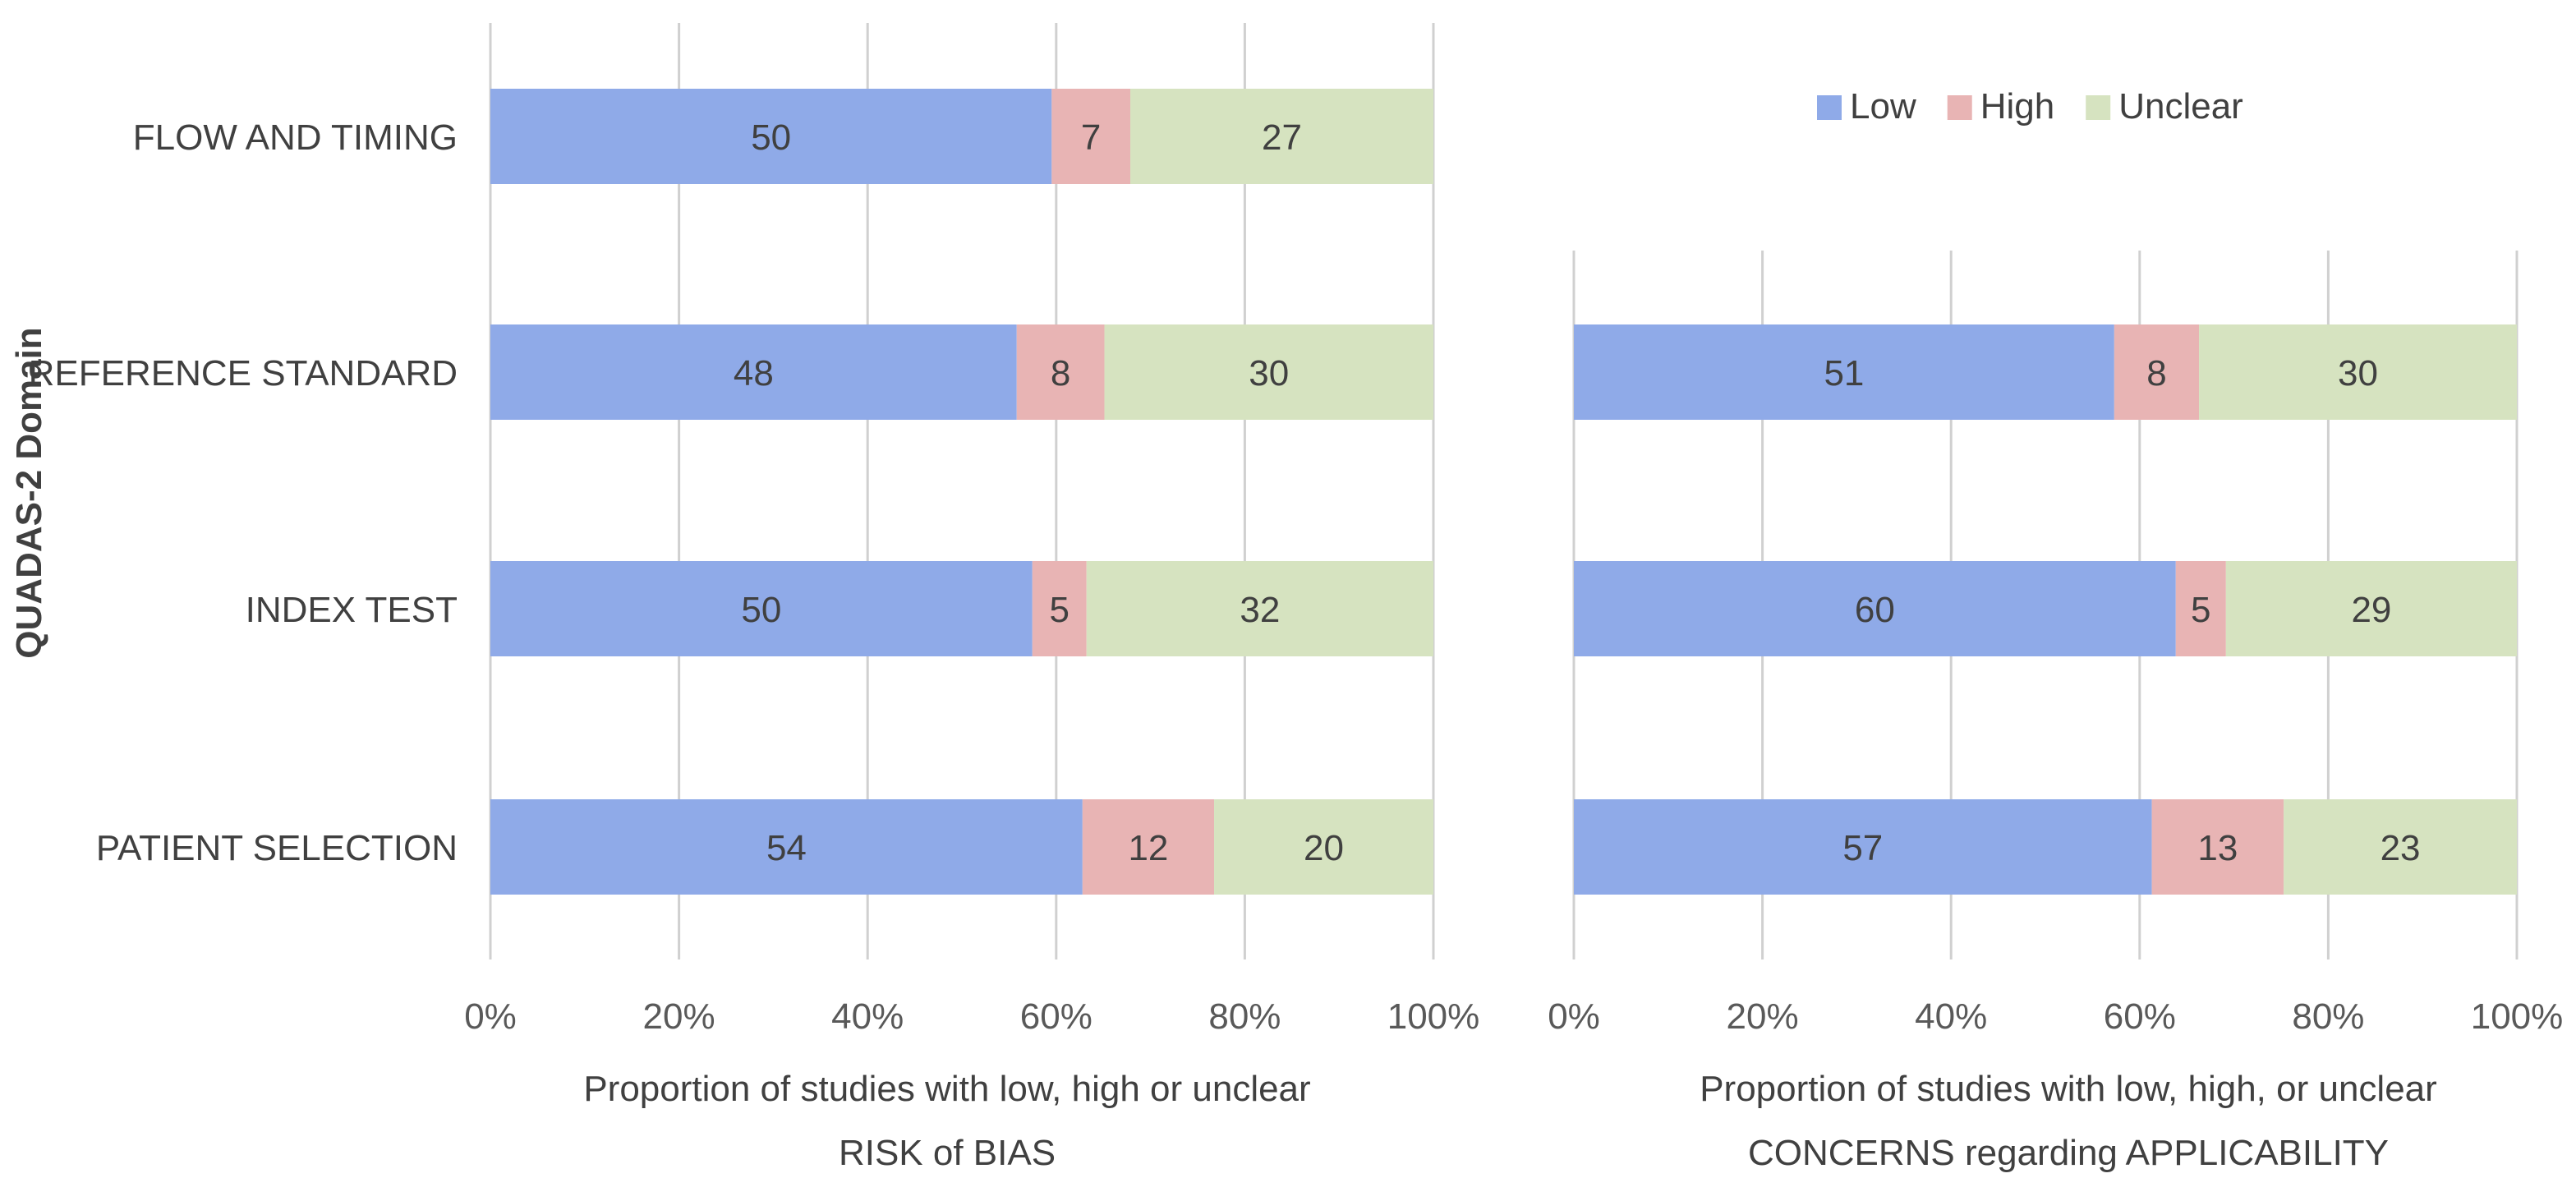 The width and height of the screenshot is (2576, 1201). I want to click on applicability-x-tick-label: 0%, so click(1574, 1016).